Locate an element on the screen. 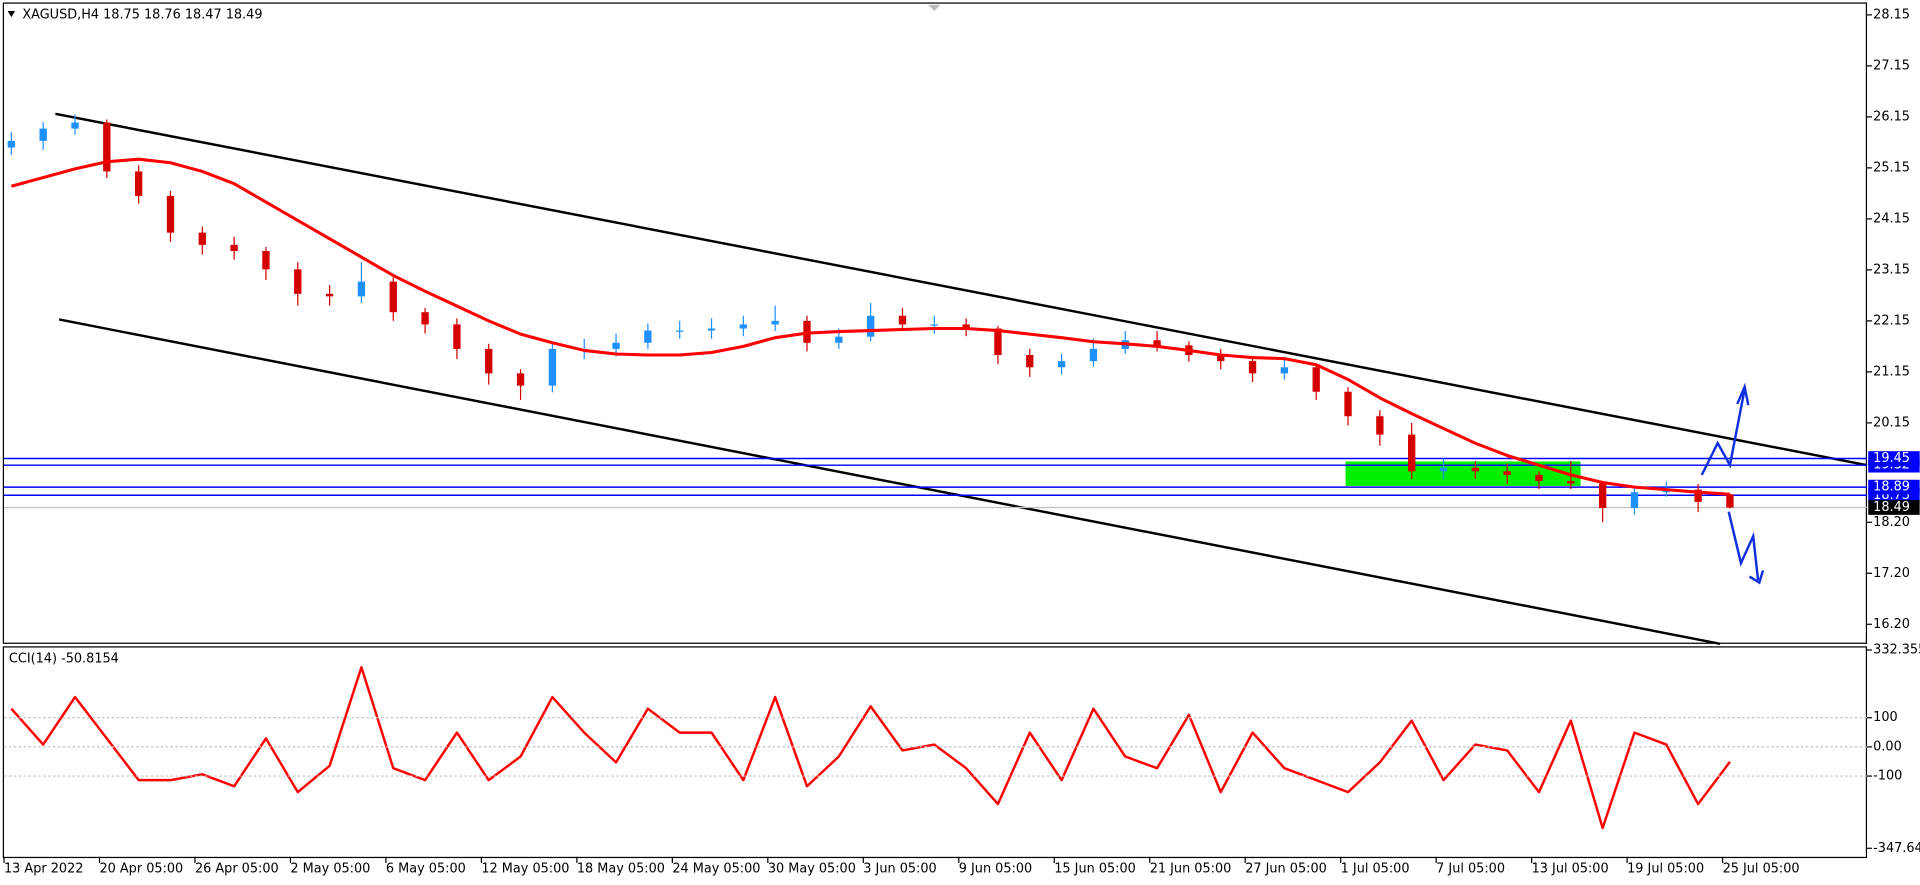 The height and width of the screenshot is (885, 1920). x-tick-label: 30 May 05:00 is located at coordinates (812, 869).